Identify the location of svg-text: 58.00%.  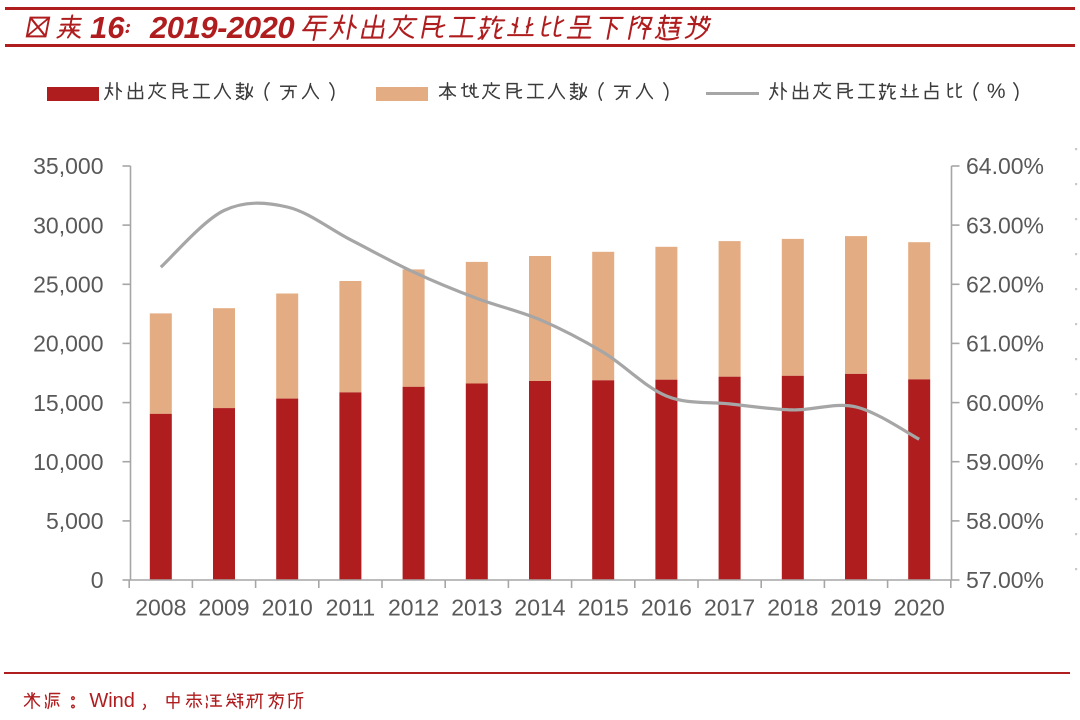
(1005, 521).